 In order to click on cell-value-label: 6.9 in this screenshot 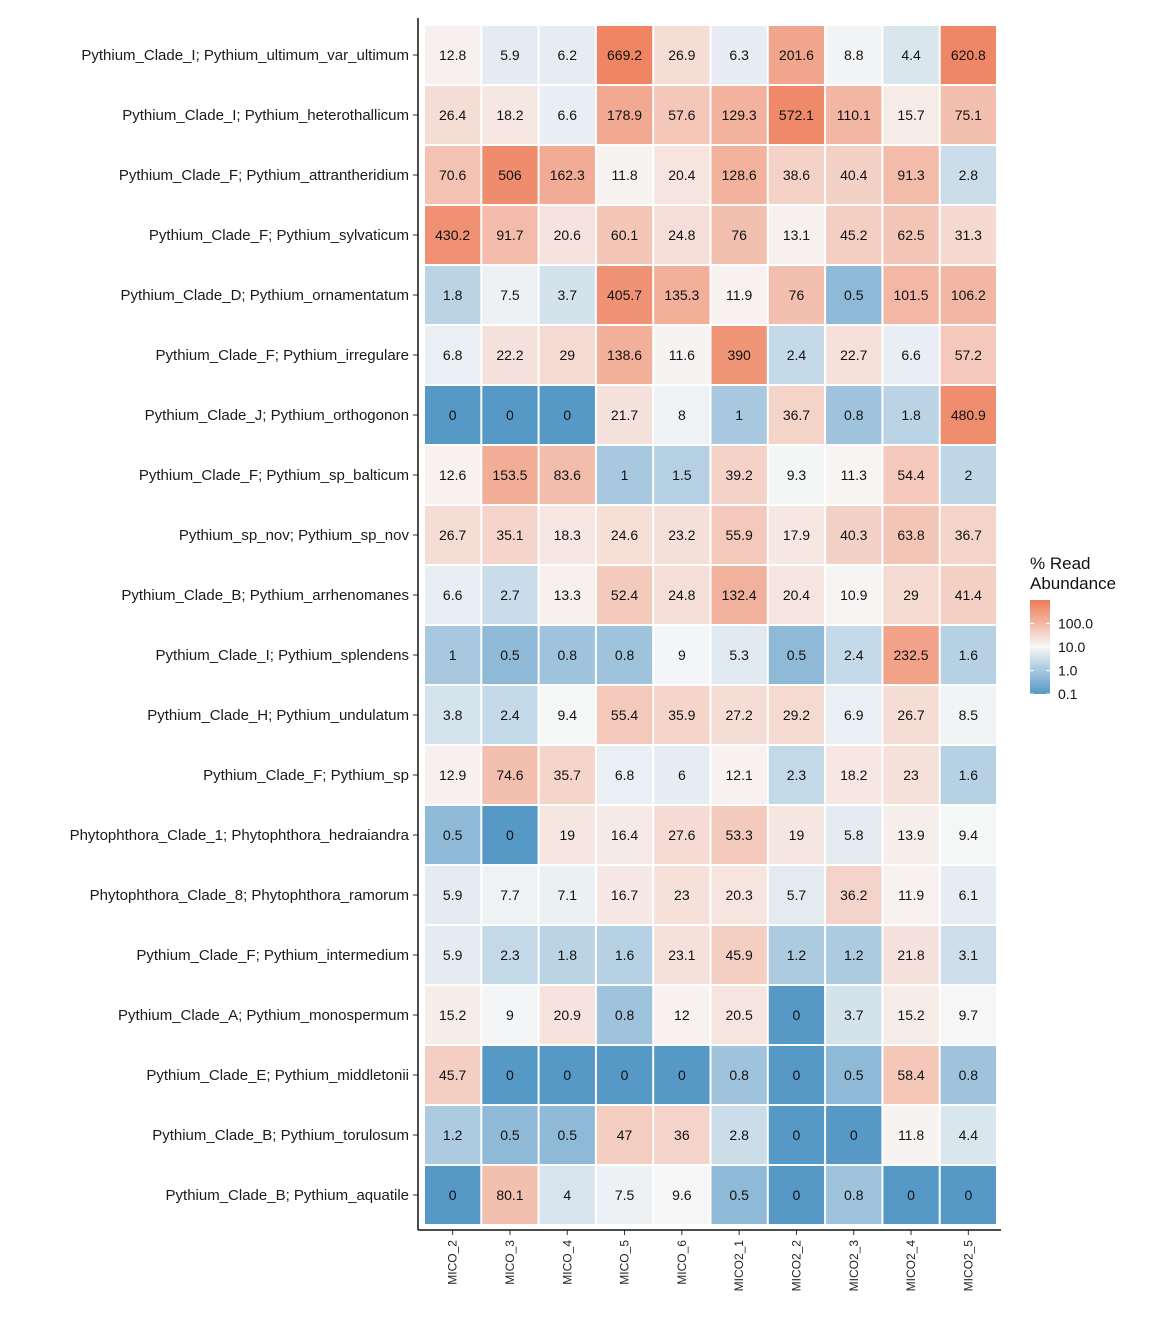, I will do `click(854, 715)`.